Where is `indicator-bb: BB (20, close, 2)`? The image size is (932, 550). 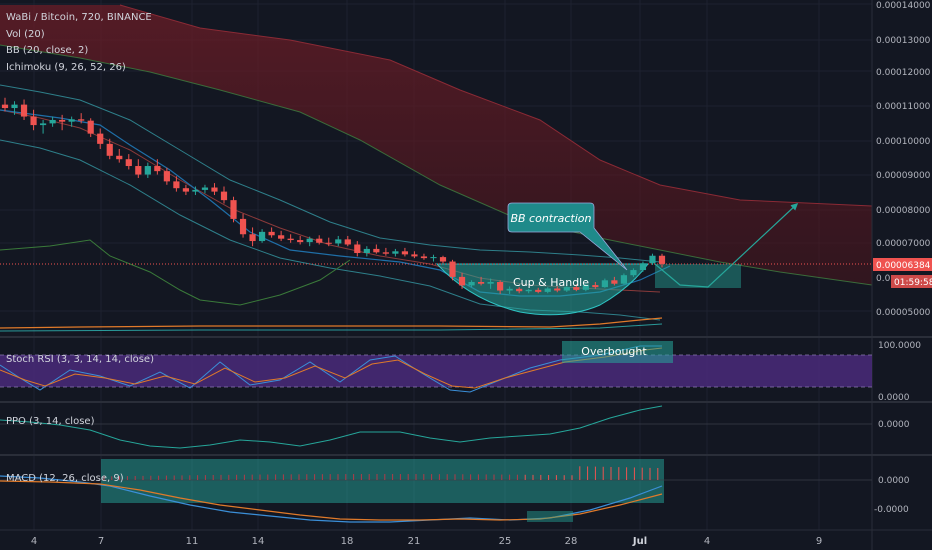
indicator-bb: BB (20, close, 2) is located at coordinates (47, 50).